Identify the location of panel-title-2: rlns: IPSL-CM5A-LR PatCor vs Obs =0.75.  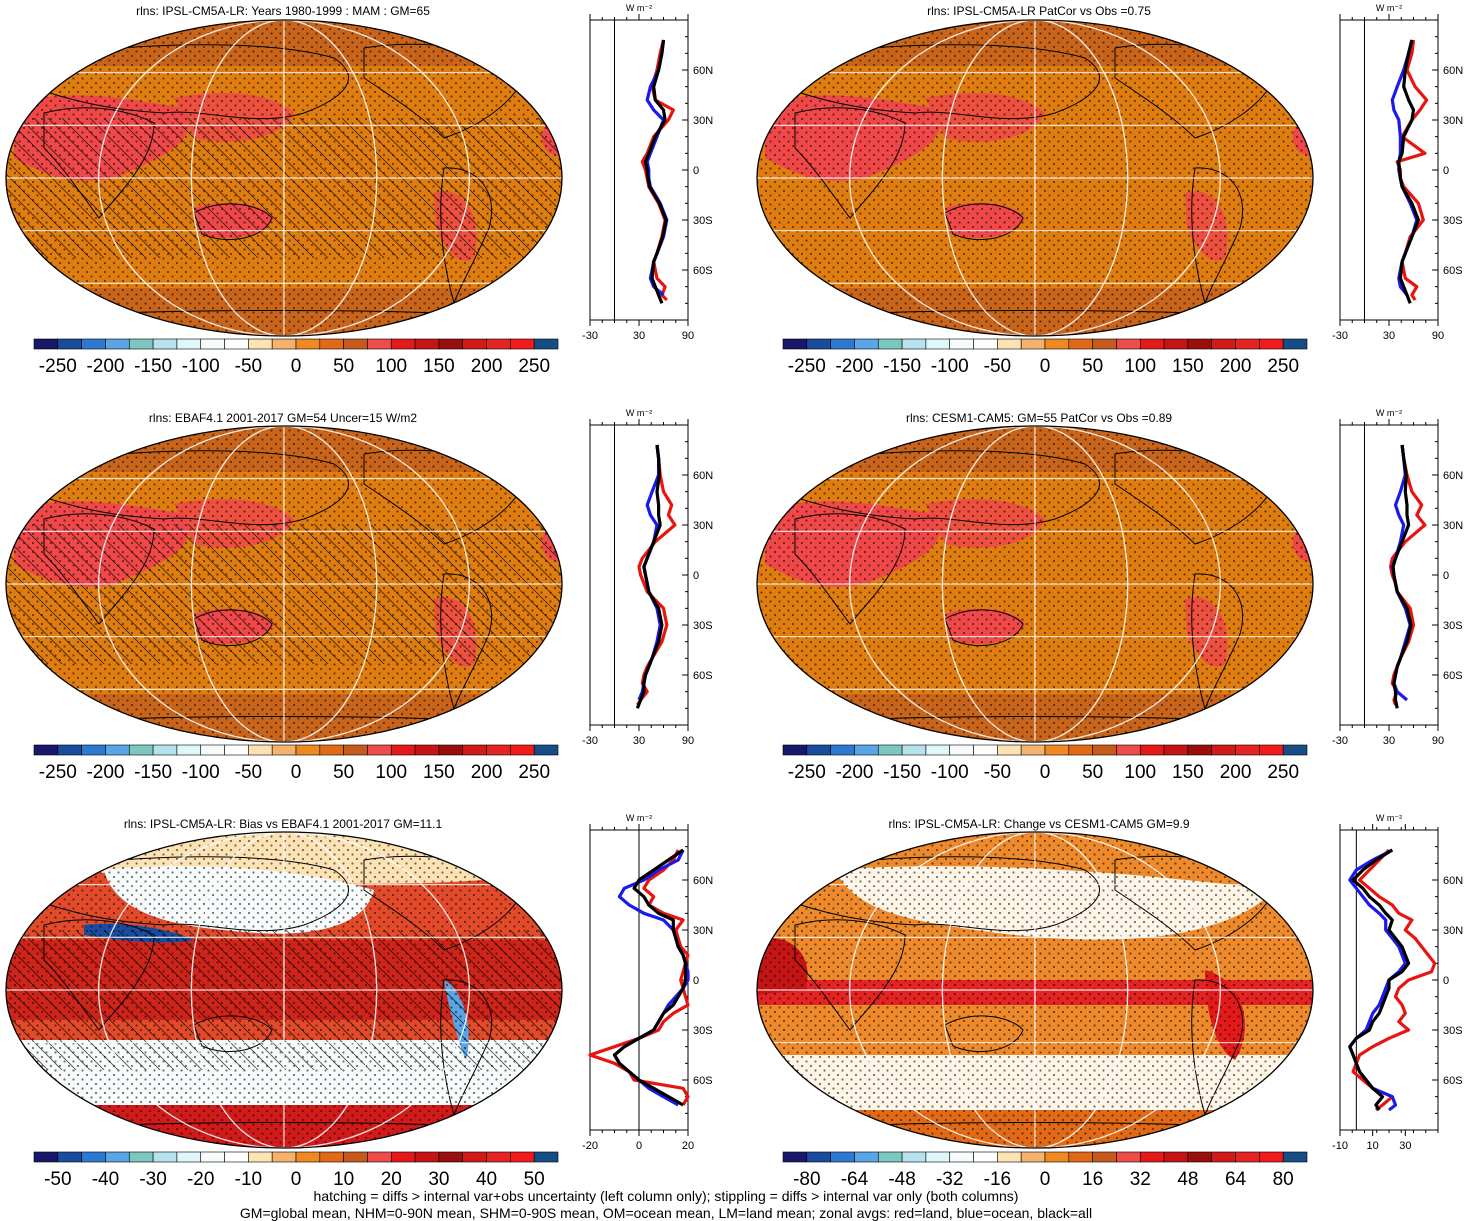
(1039, 11).